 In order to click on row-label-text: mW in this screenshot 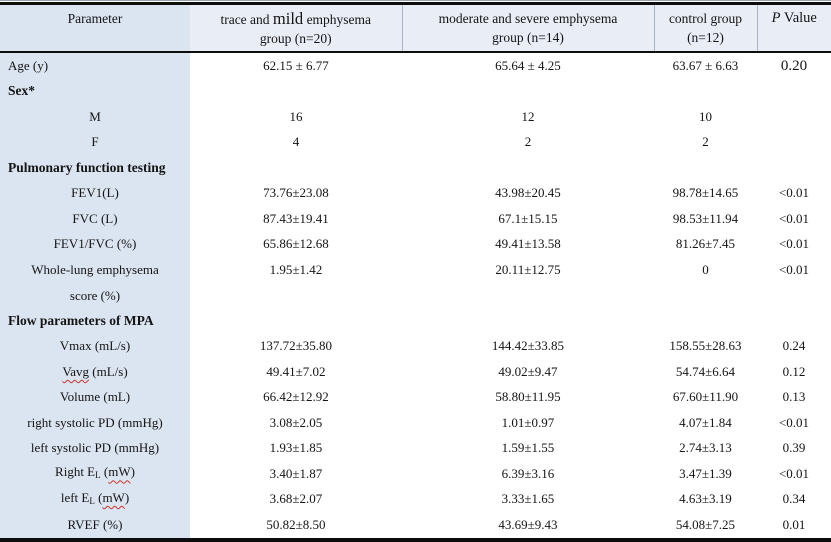, I will do `click(113, 497)`.